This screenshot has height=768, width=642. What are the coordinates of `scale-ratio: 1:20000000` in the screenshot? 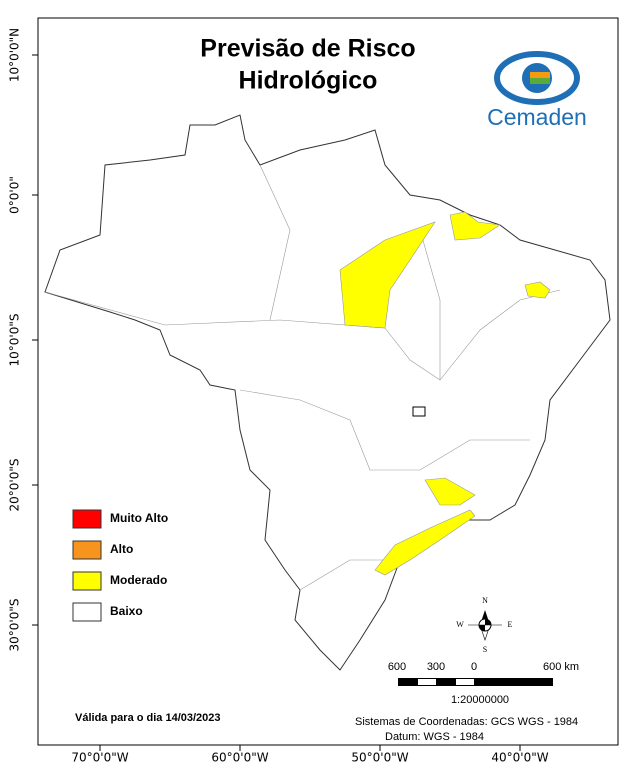 It's located at (480, 700).